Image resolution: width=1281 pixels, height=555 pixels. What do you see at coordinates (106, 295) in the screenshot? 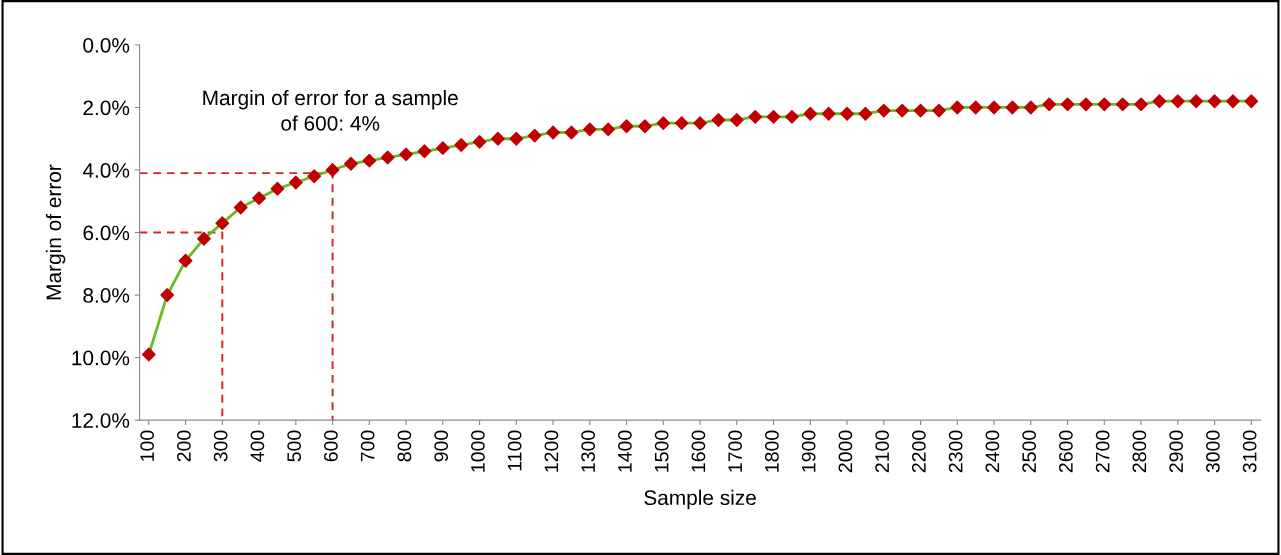
I see `y-tick-label: 8.0%` at bounding box center [106, 295].